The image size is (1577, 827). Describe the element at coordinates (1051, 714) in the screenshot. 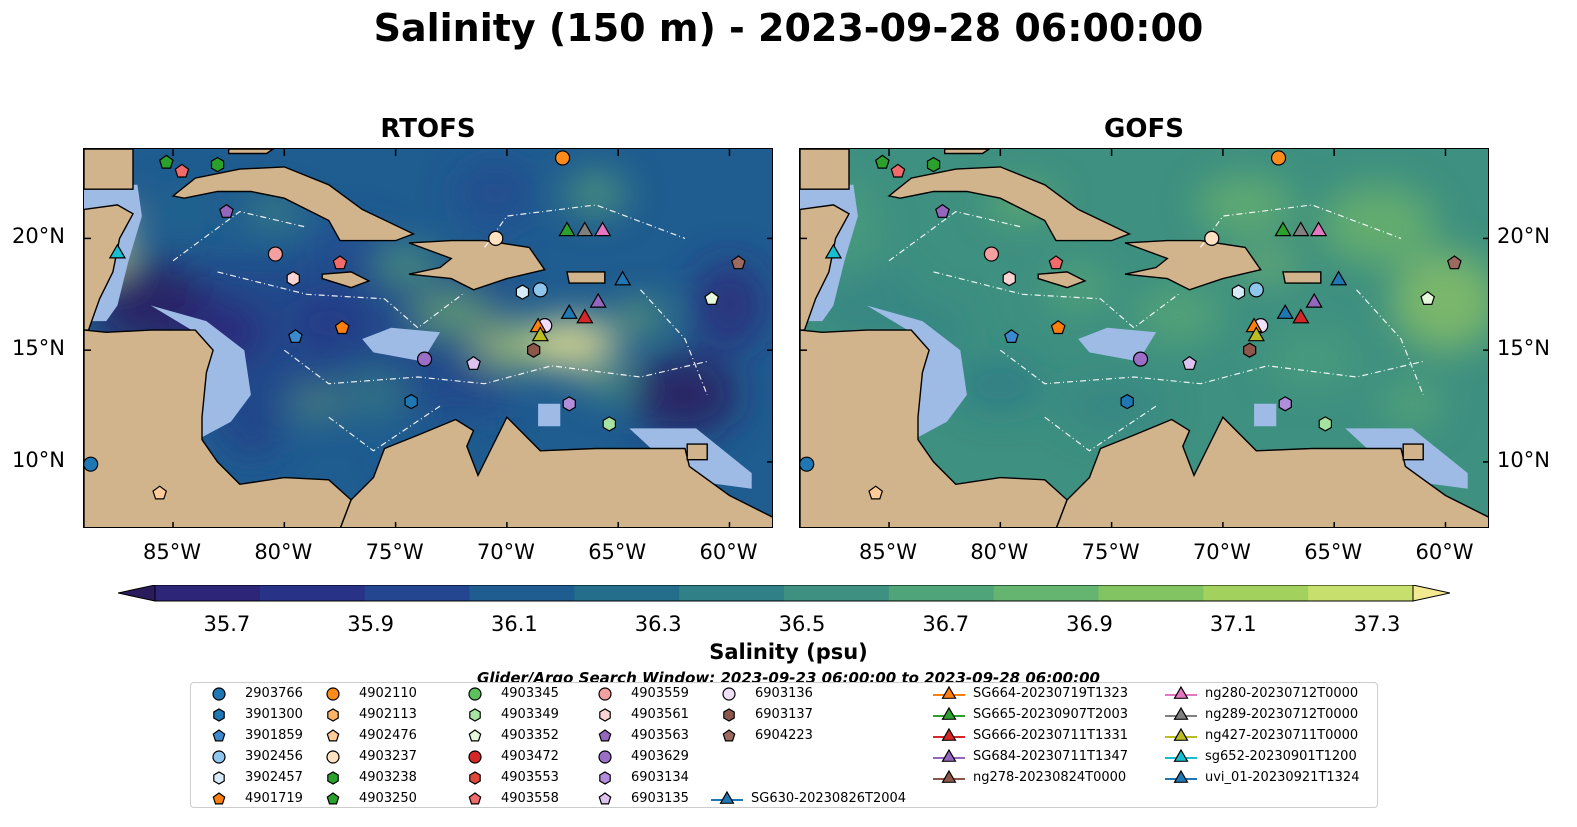

I see `legend-label: SG665-20230907T2003` at that location.